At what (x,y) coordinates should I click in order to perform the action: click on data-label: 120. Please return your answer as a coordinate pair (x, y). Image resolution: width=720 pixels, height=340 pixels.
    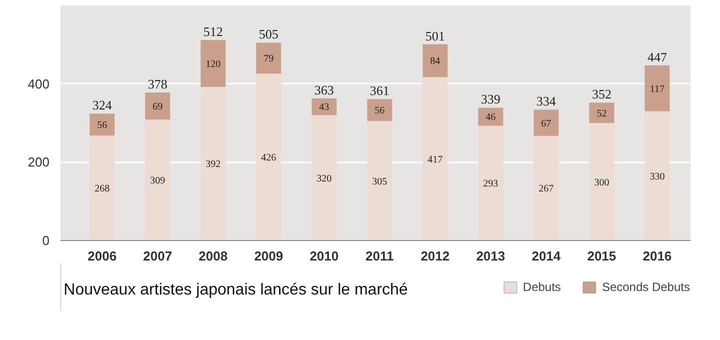
    Looking at the image, I should click on (213, 64).